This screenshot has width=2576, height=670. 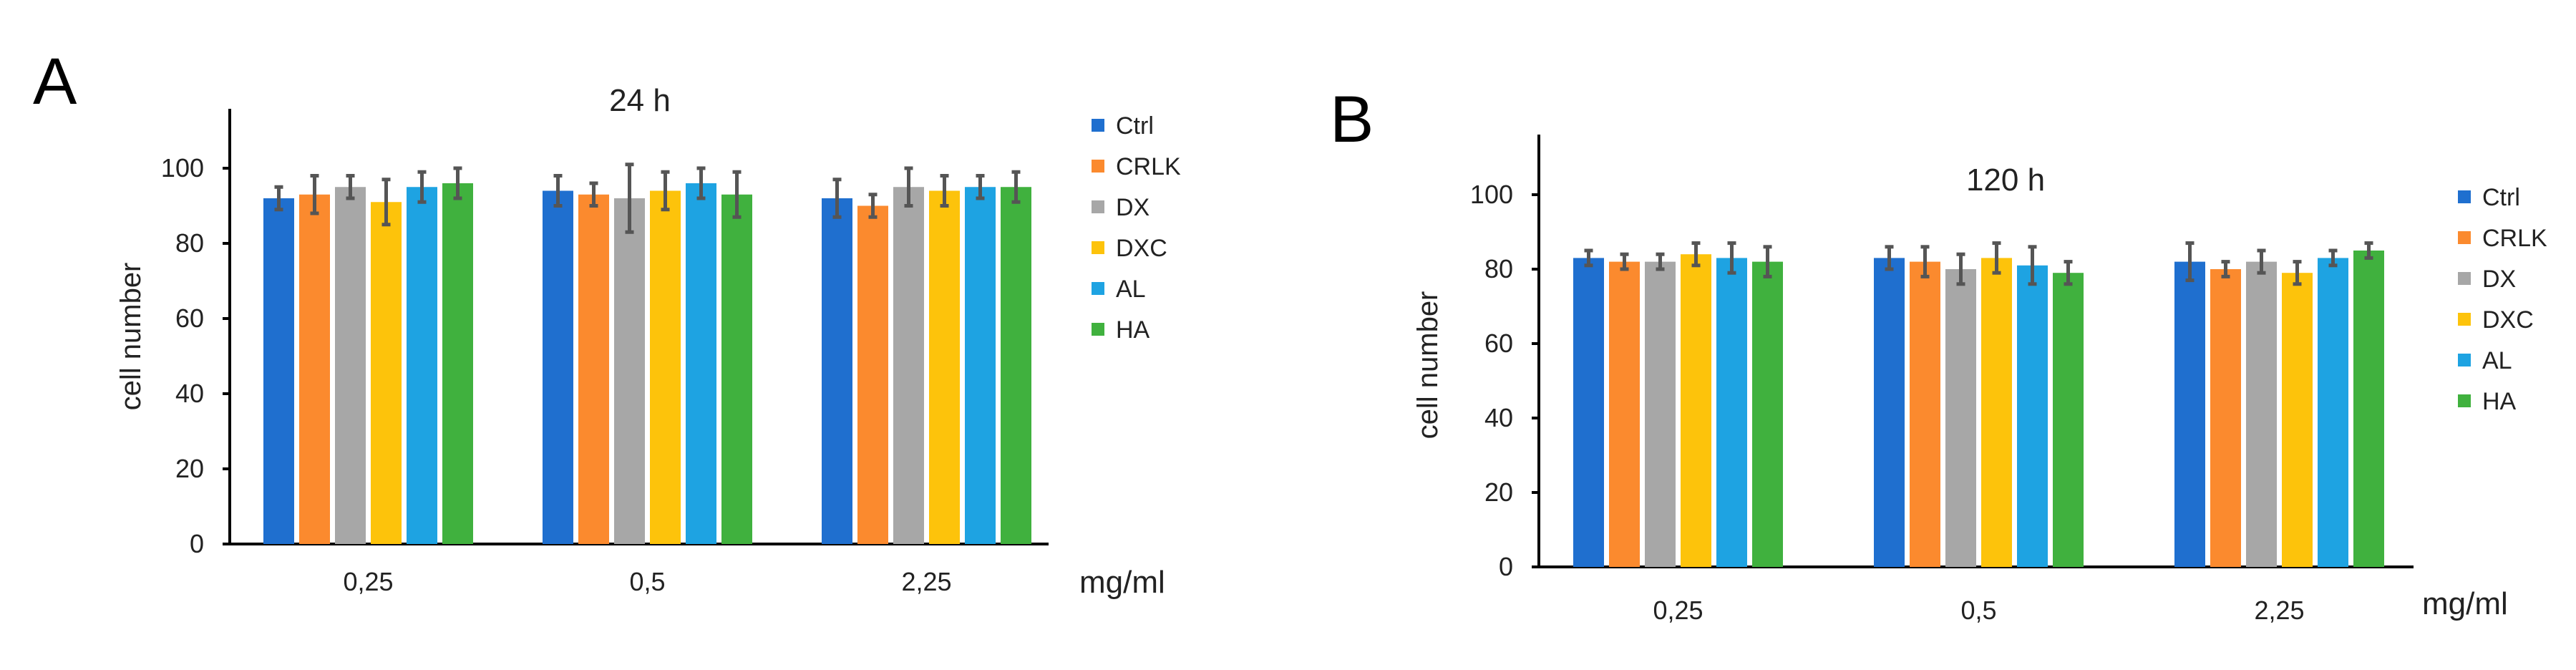 I want to click on chart-title: 24 h, so click(x=640, y=100).